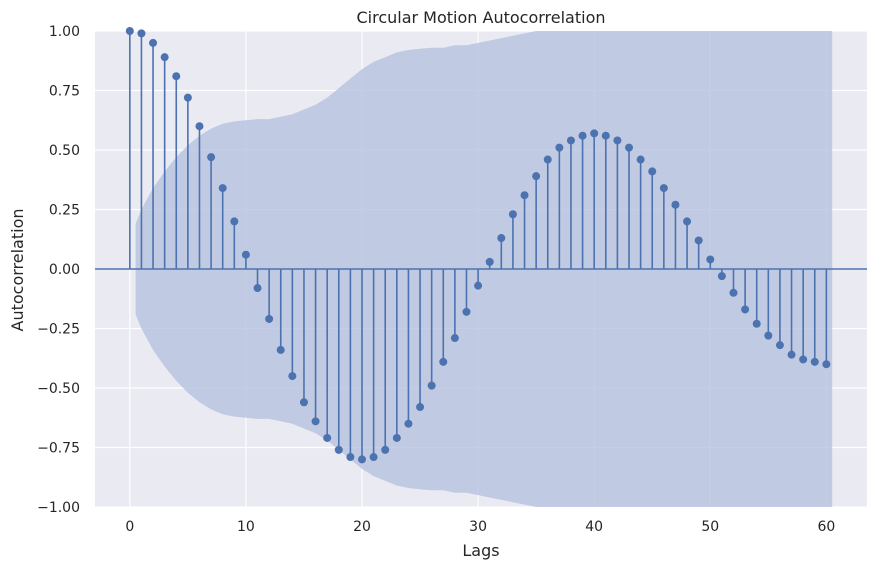 The height and width of the screenshot is (573, 878). I want to click on x-tick-label: 30, so click(478, 527).